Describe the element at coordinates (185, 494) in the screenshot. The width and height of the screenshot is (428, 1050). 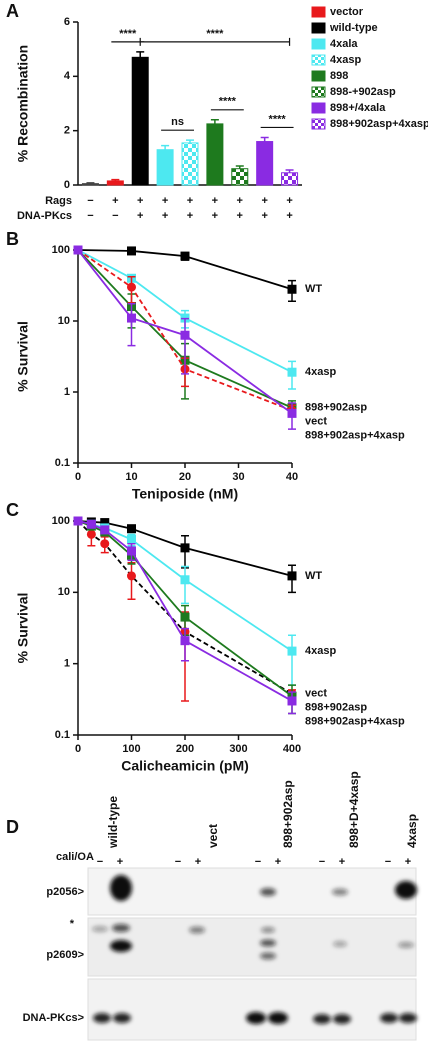
I see `x-axis-title: Teniposide (nM)` at that location.